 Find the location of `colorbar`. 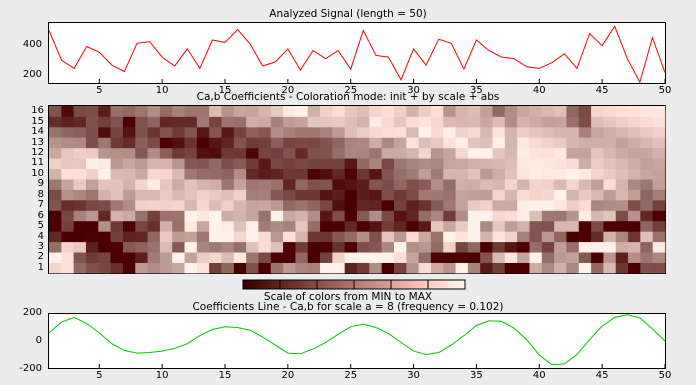

colorbar is located at coordinates (354, 284).